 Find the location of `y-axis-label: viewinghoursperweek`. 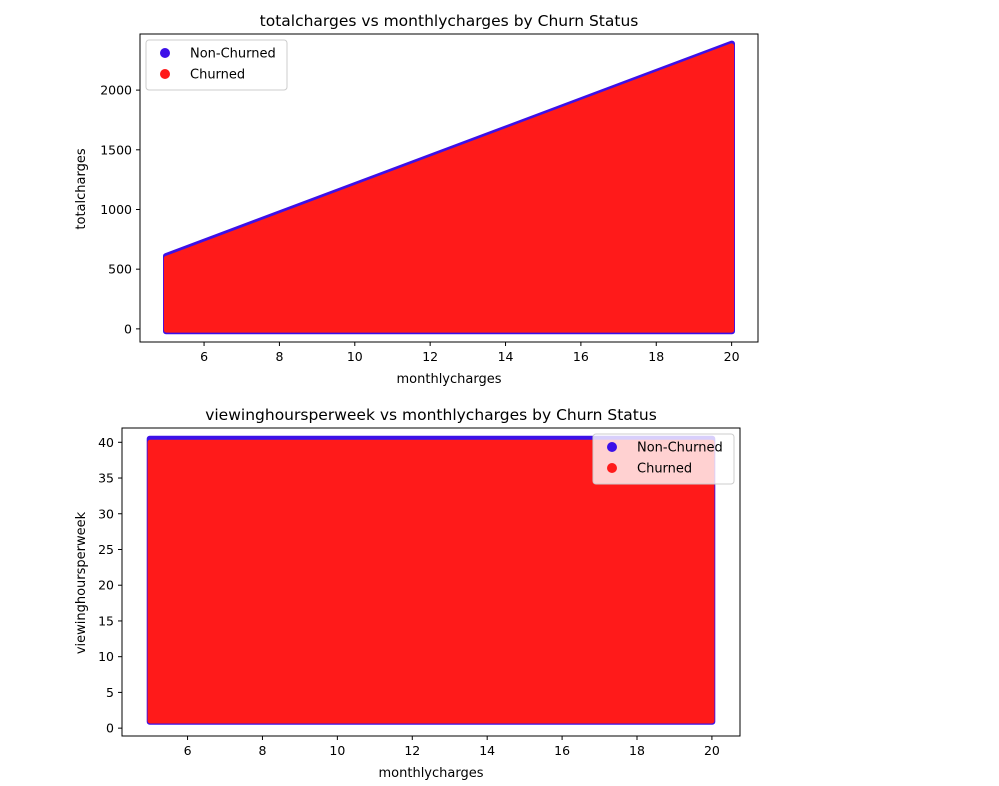

y-axis-label: viewinghoursperweek is located at coordinates (81, 582).